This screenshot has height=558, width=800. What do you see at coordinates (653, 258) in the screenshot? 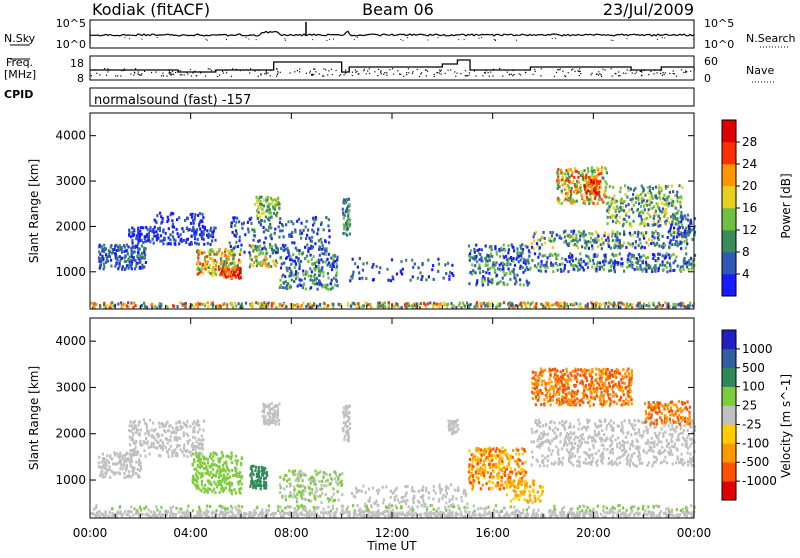
I see `heatmap-cell-1973` at bounding box center [653, 258].